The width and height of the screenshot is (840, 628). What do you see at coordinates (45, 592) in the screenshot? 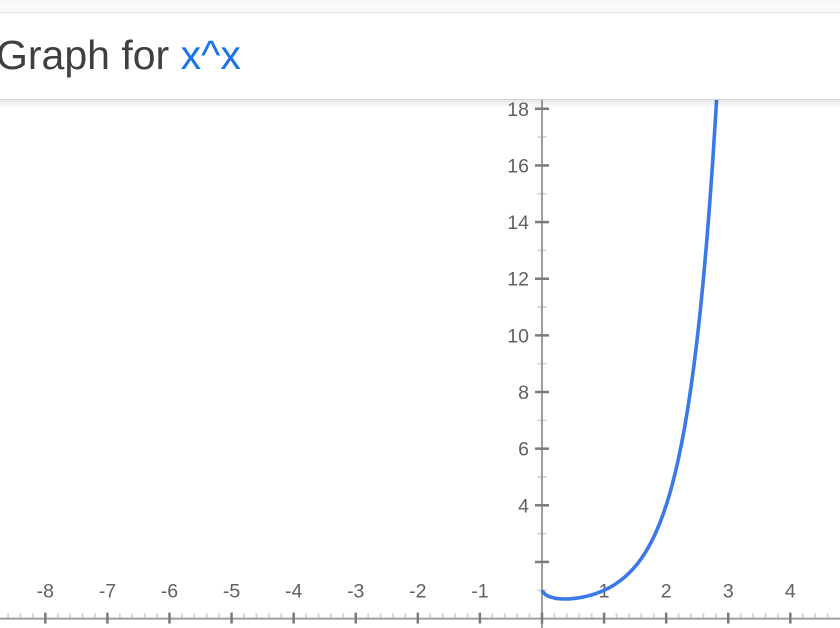
I see `x-tick-label: -8` at bounding box center [45, 592].